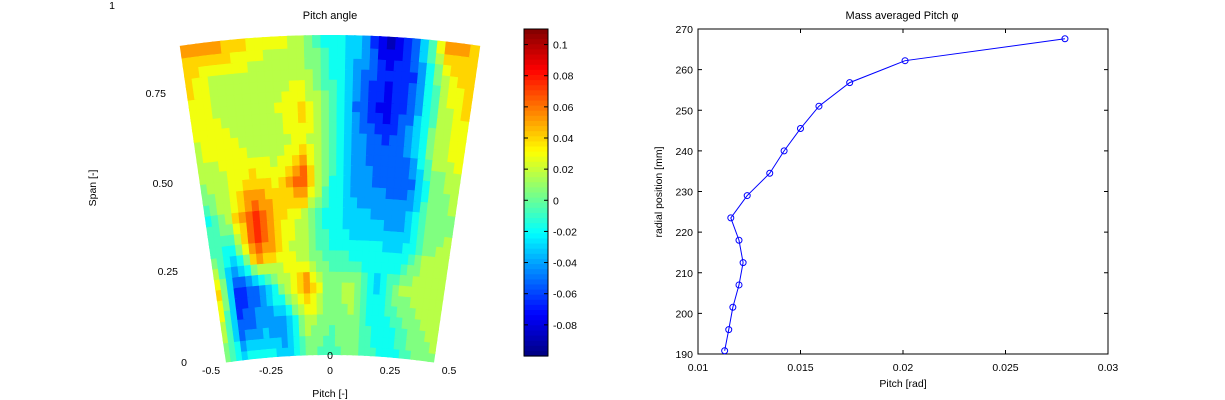 Image resolution: width=1225 pixels, height=400 pixels. What do you see at coordinates (329, 363) in the screenshot?
I see `x-axis-ticks-left: -0.5 -0.25 0 0.25 0.5 0` at bounding box center [329, 363].